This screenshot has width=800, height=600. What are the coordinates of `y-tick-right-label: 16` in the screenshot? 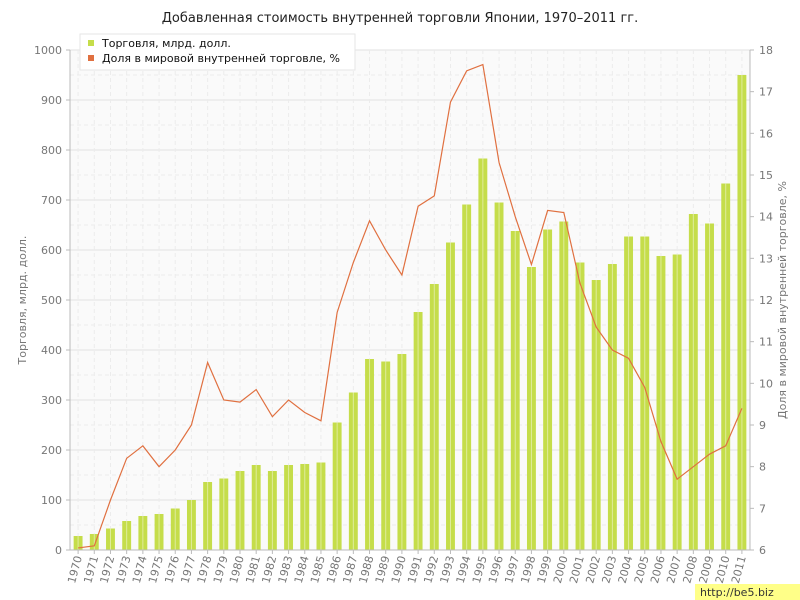 It's located at (766, 133).